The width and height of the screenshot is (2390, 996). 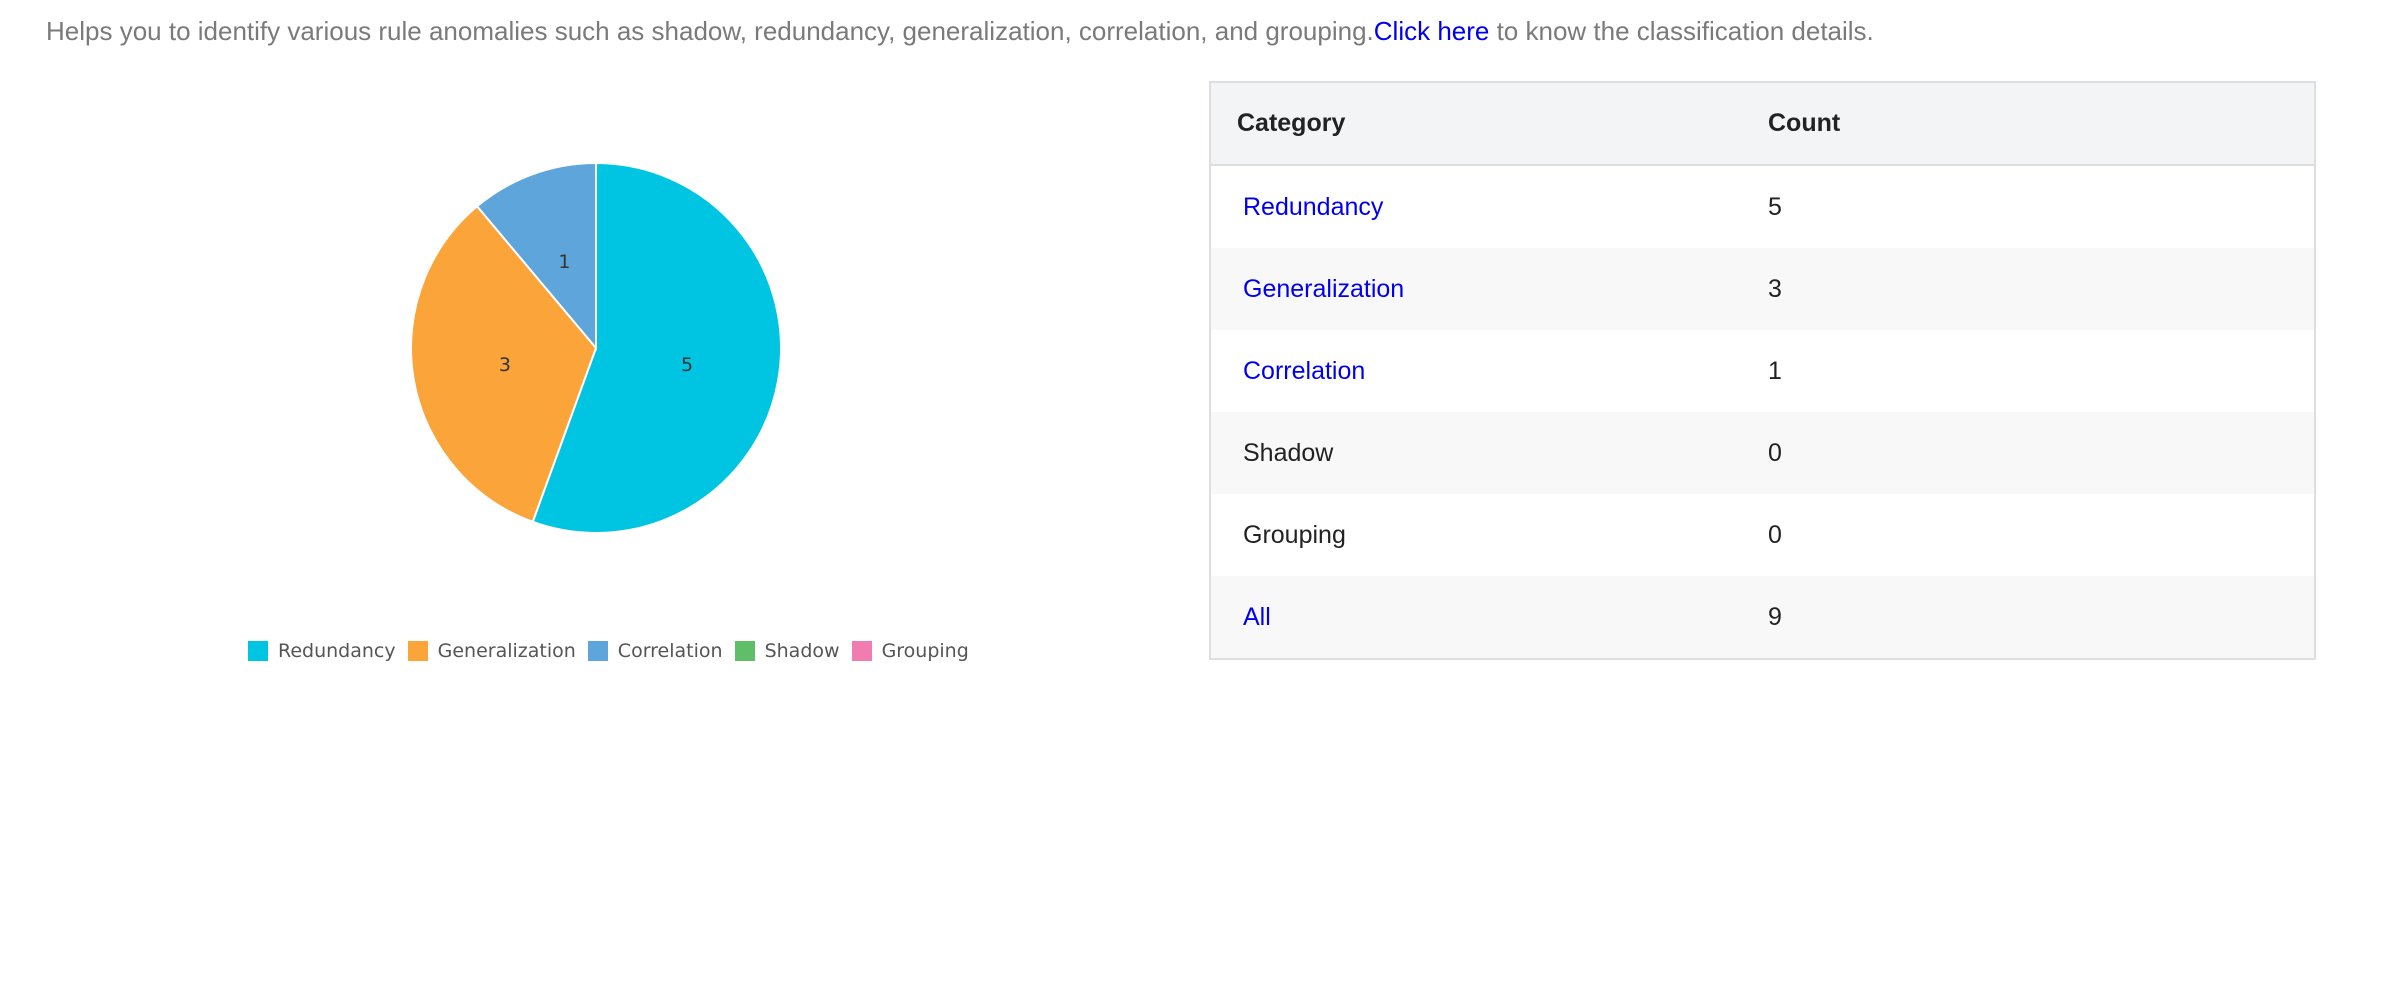 I want to click on intro-suffix: to know the classification details., so click(x=1681, y=31).